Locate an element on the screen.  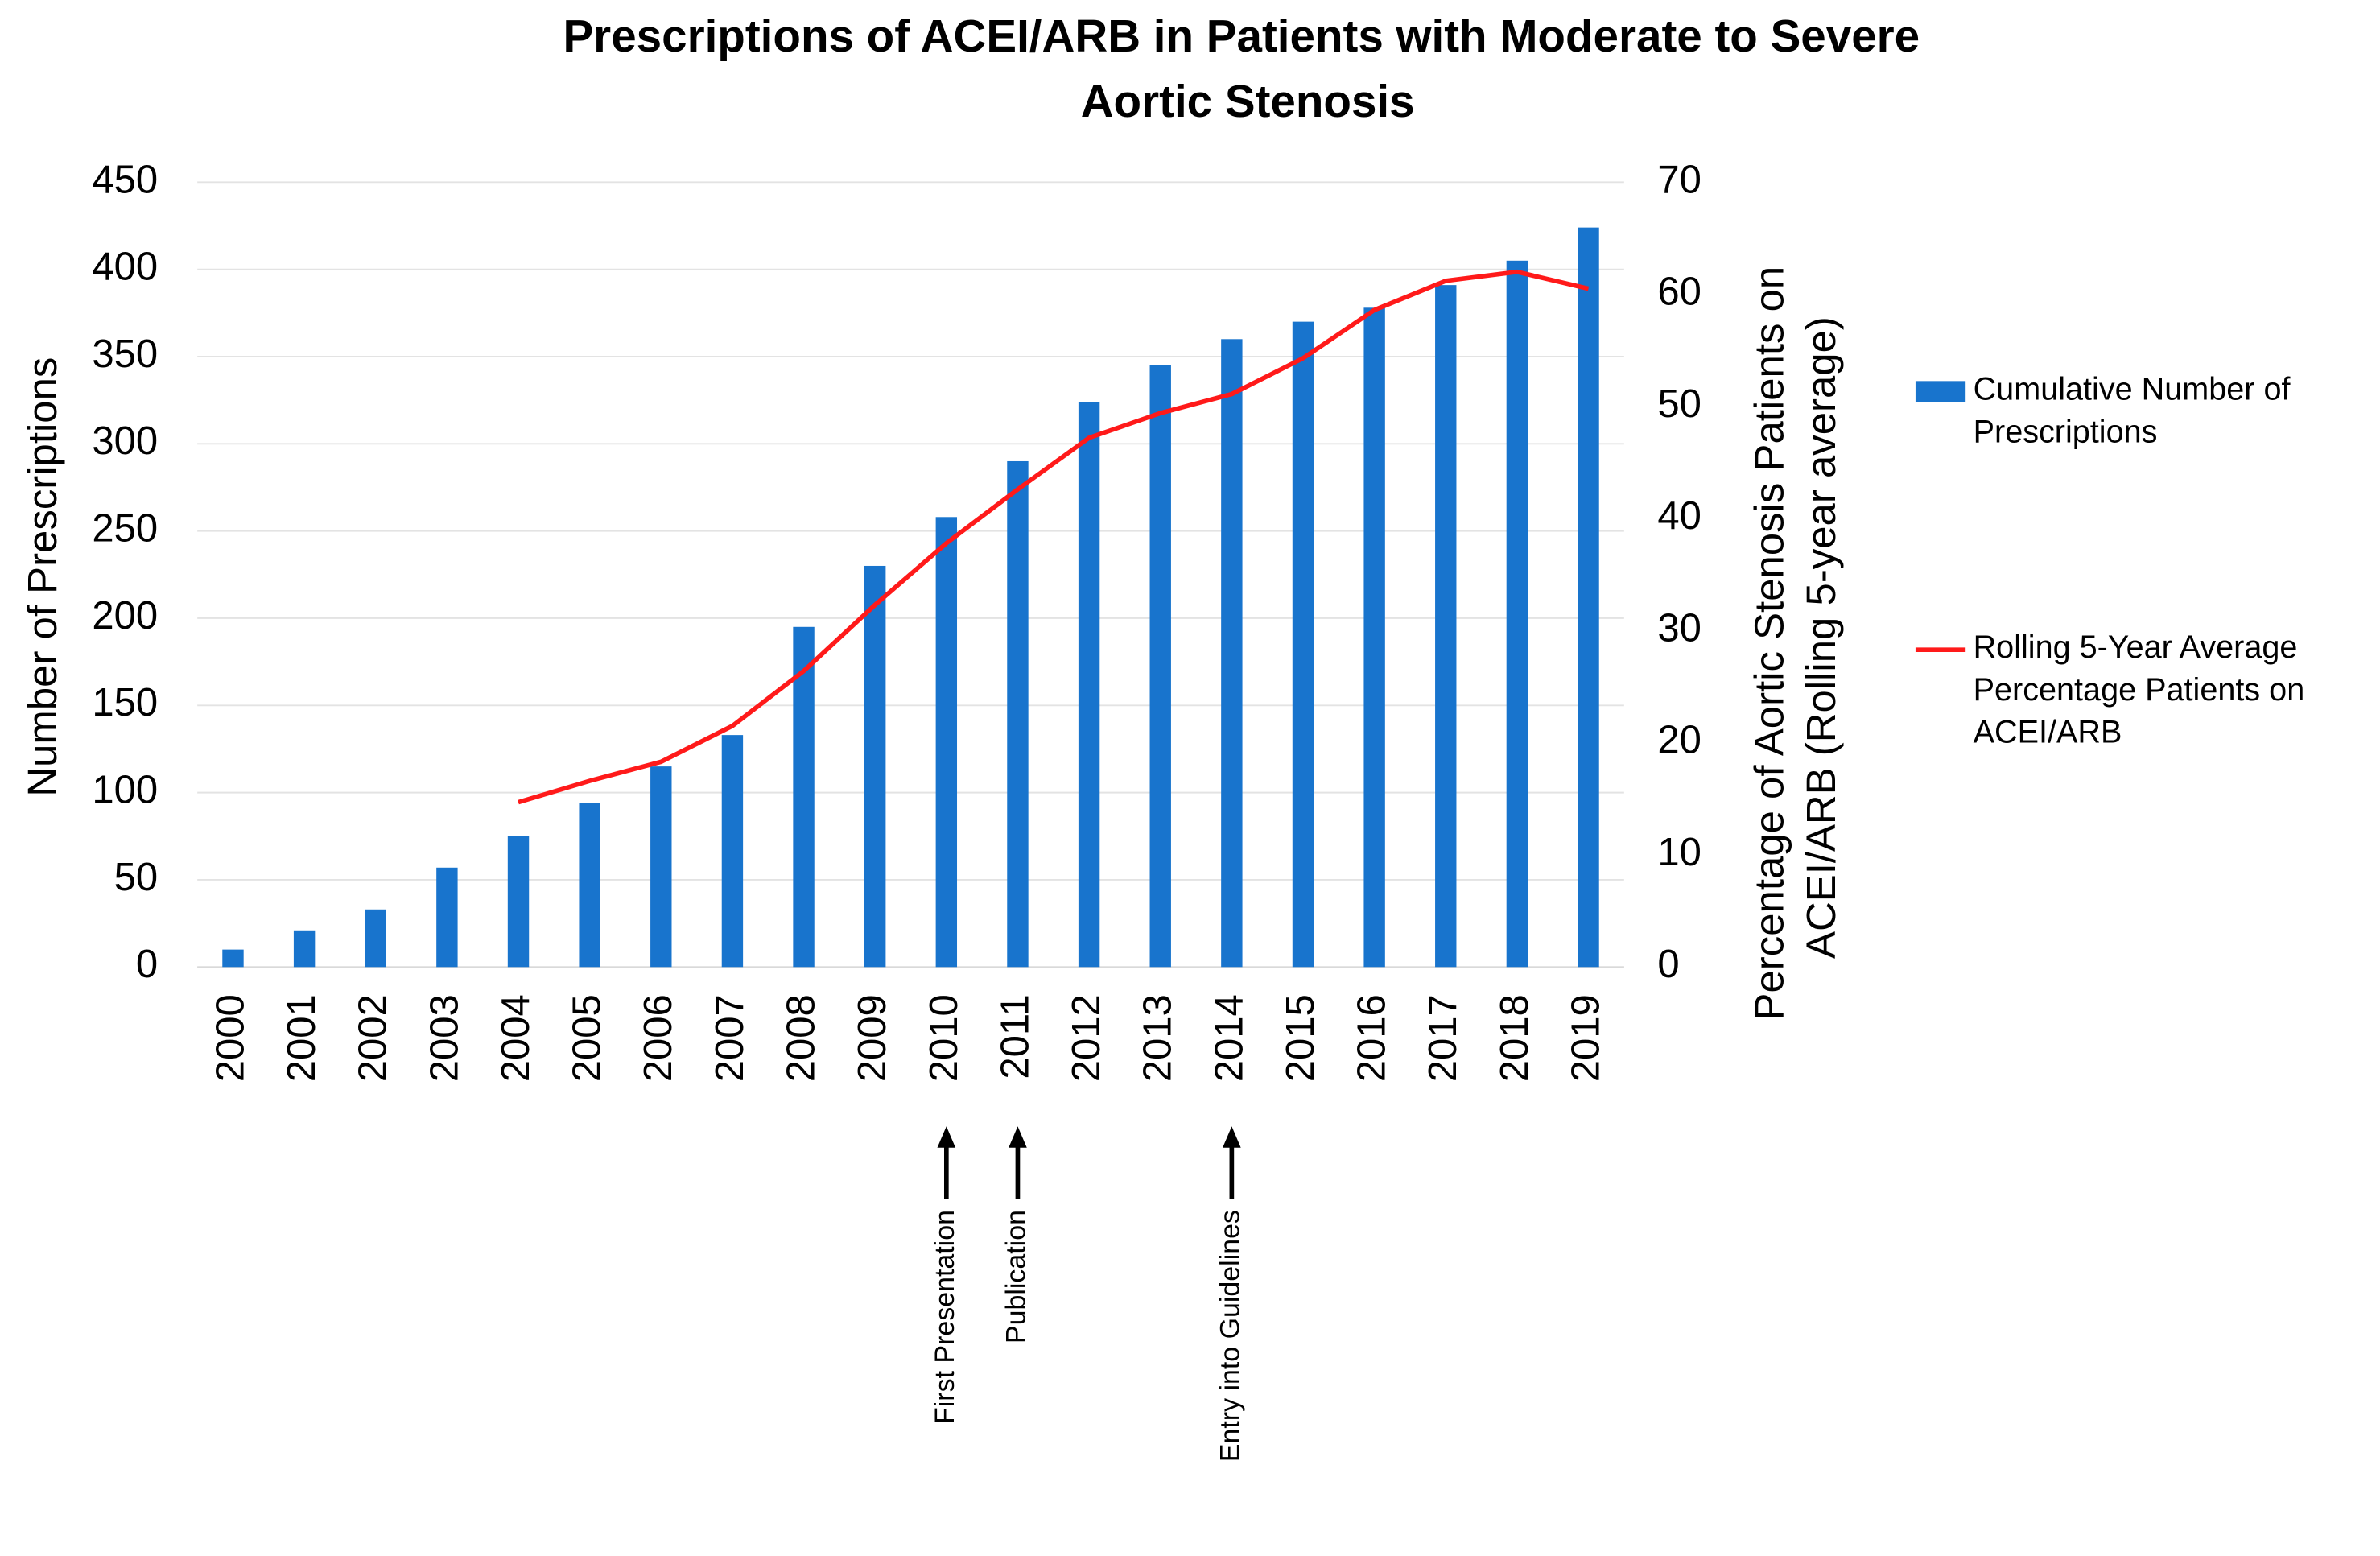
y2-tick-label: 0 is located at coordinates (1668, 964).